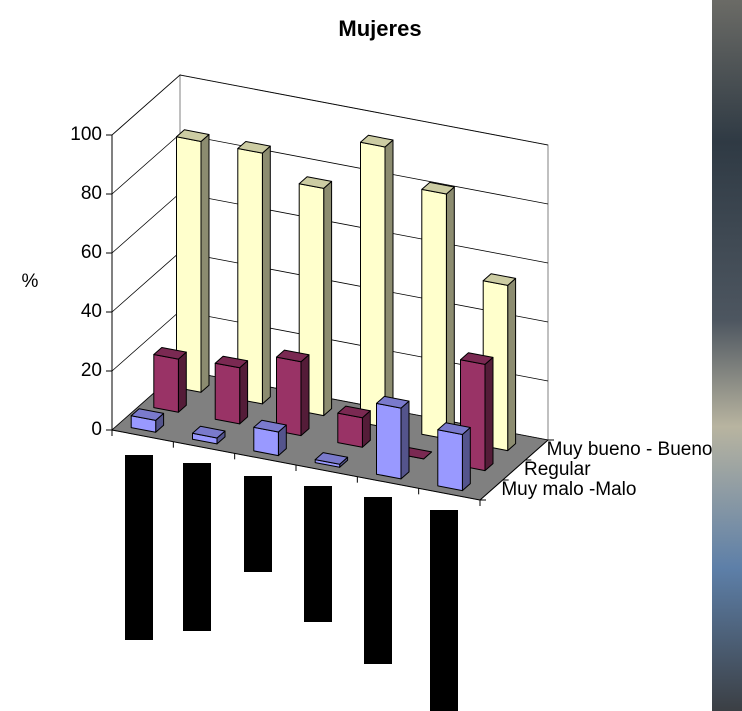 The width and height of the screenshot is (742, 711). I want to click on y-axis-label: %, so click(30, 281).